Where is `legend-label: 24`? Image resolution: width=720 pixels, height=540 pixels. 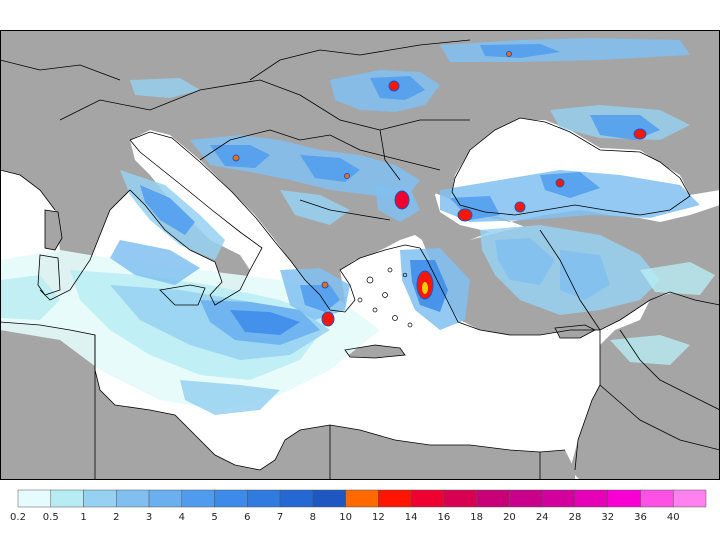 legend-label: 24 is located at coordinates (542, 517).